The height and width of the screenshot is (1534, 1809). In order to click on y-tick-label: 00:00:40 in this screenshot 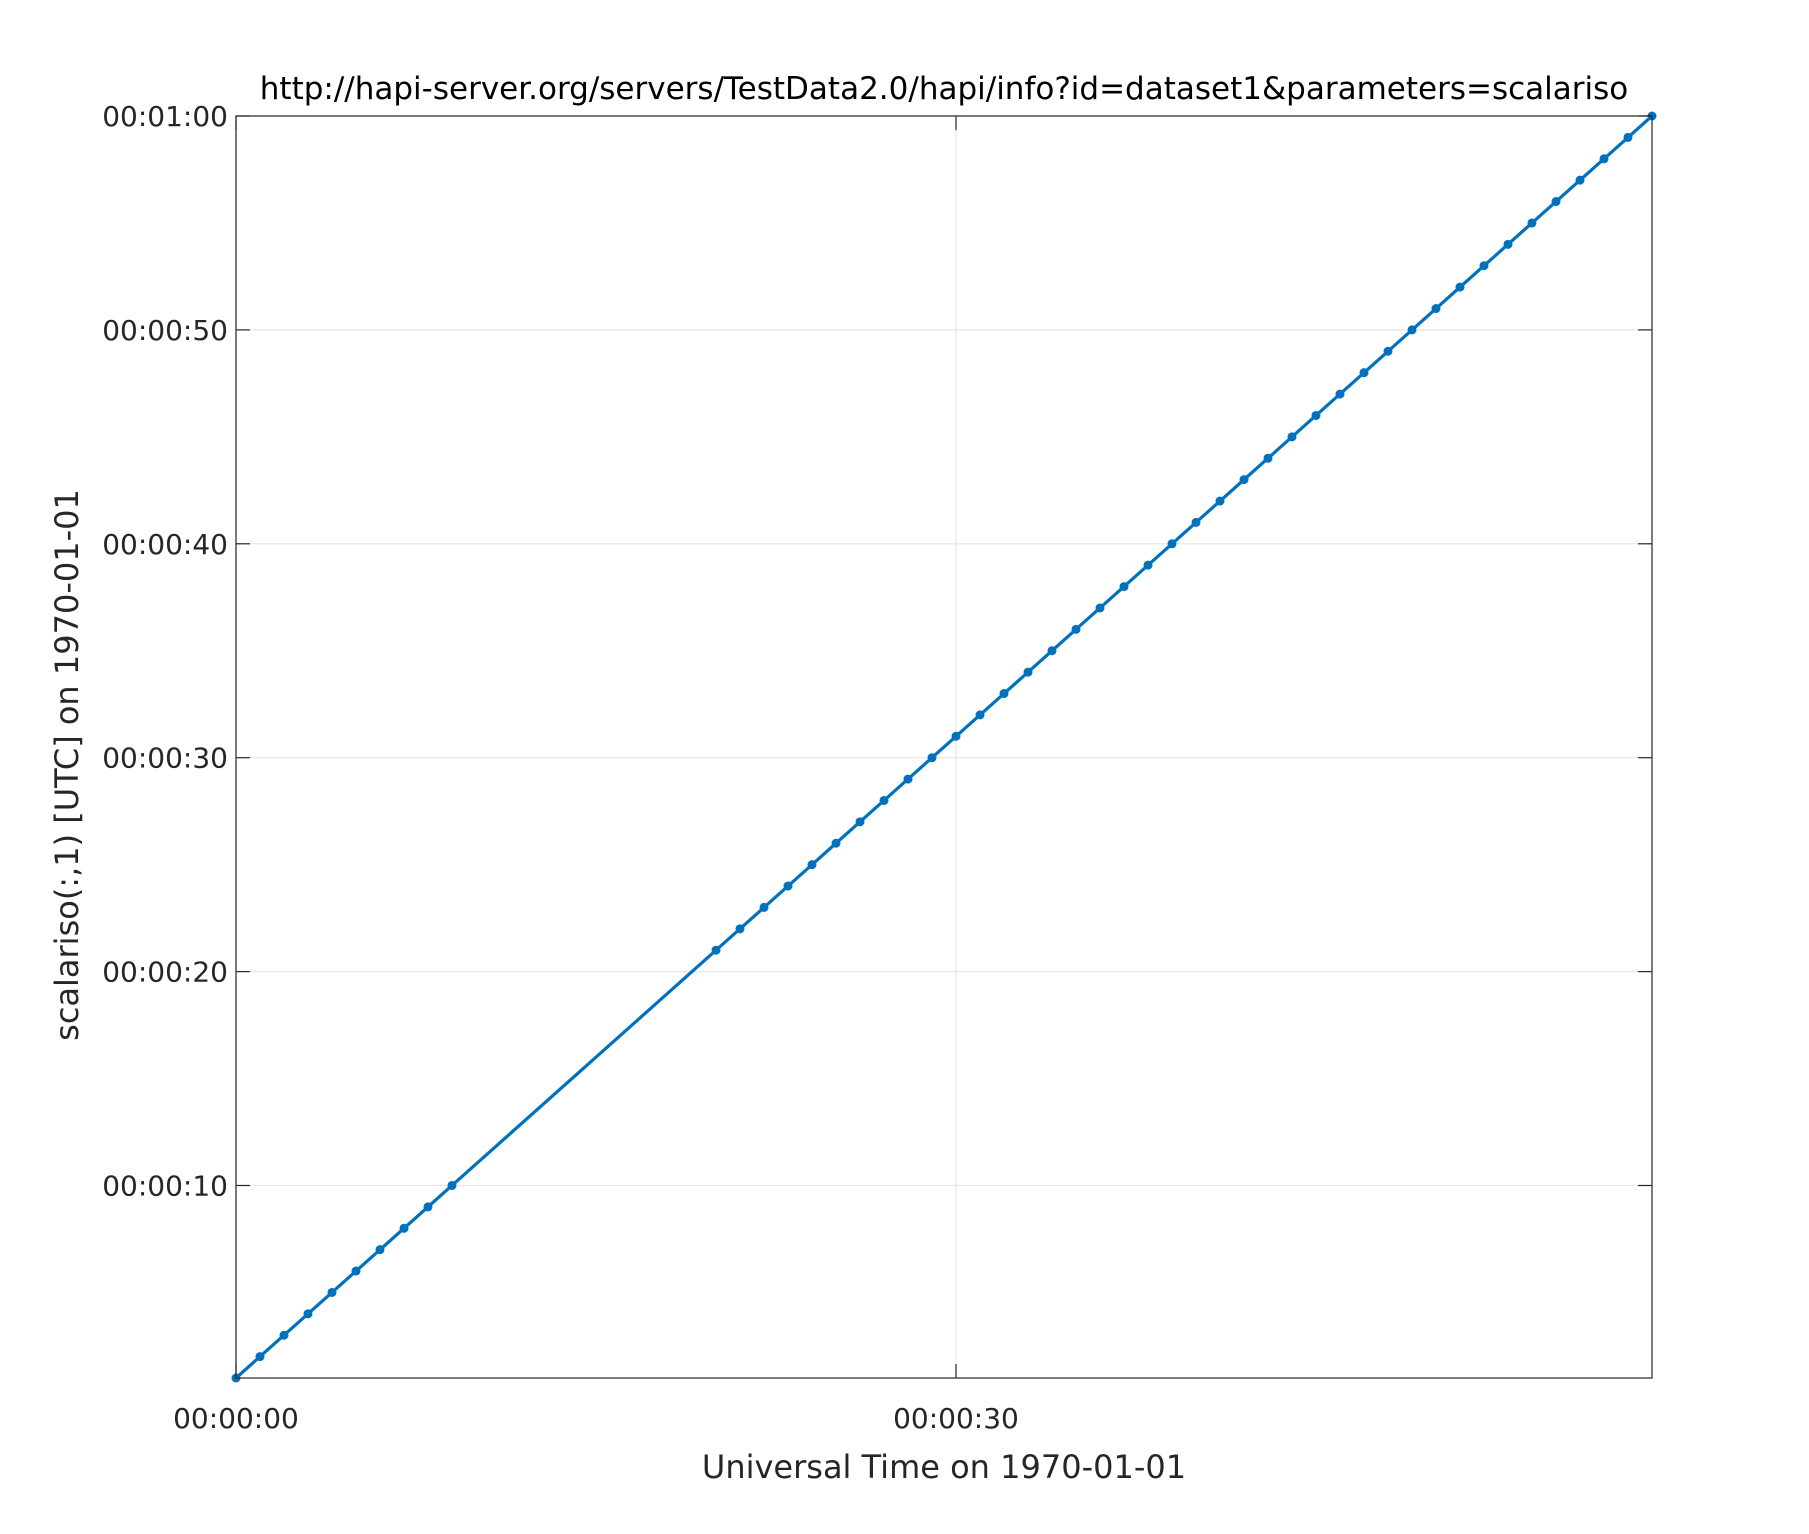, I will do `click(165, 544)`.